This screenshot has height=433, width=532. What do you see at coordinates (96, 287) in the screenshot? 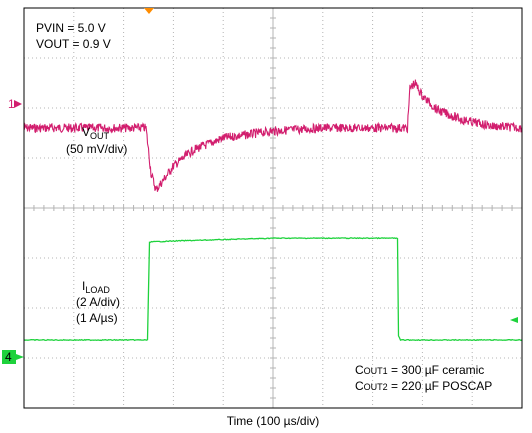
I see `iload-trace-label: ILOAD` at bounding box center [96, 287].